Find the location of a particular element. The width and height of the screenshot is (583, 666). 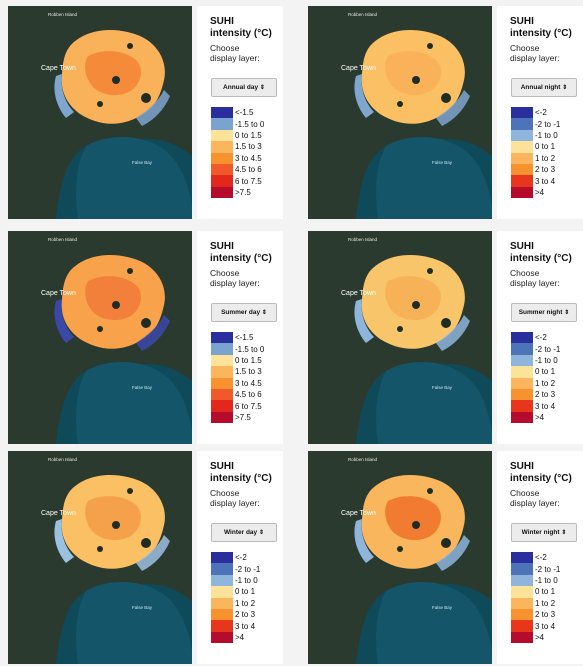

display-layer-select: Winter day ⇕ is located at coordinates (244, 532).